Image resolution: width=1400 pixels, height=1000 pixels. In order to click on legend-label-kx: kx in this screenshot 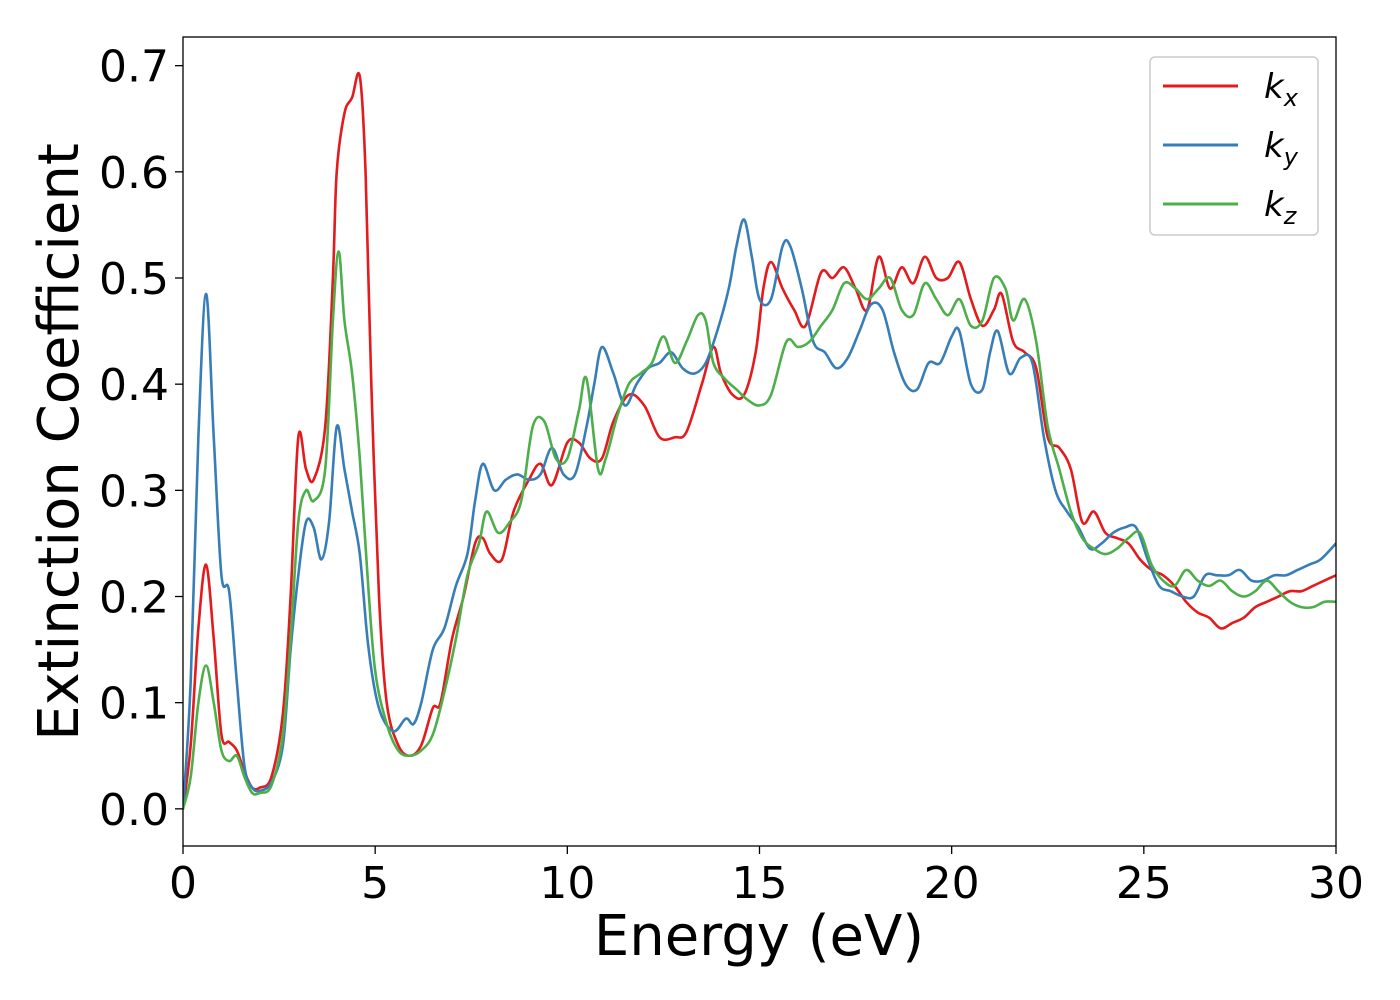, I will do `click(1281, 89)`.